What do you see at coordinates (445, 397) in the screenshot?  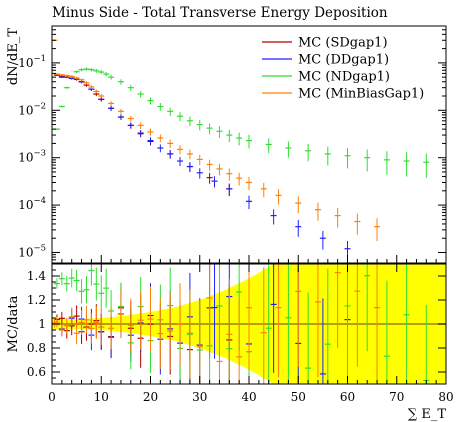 I see `x-tick-label: 80` at bounding box center [445, 397].